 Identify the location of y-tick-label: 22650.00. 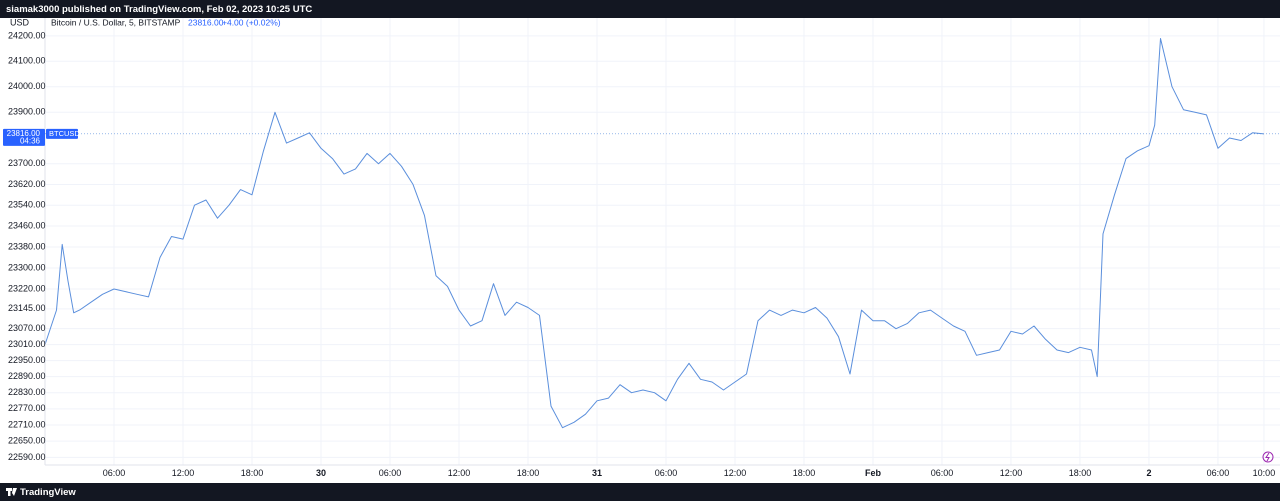
(27, 441).